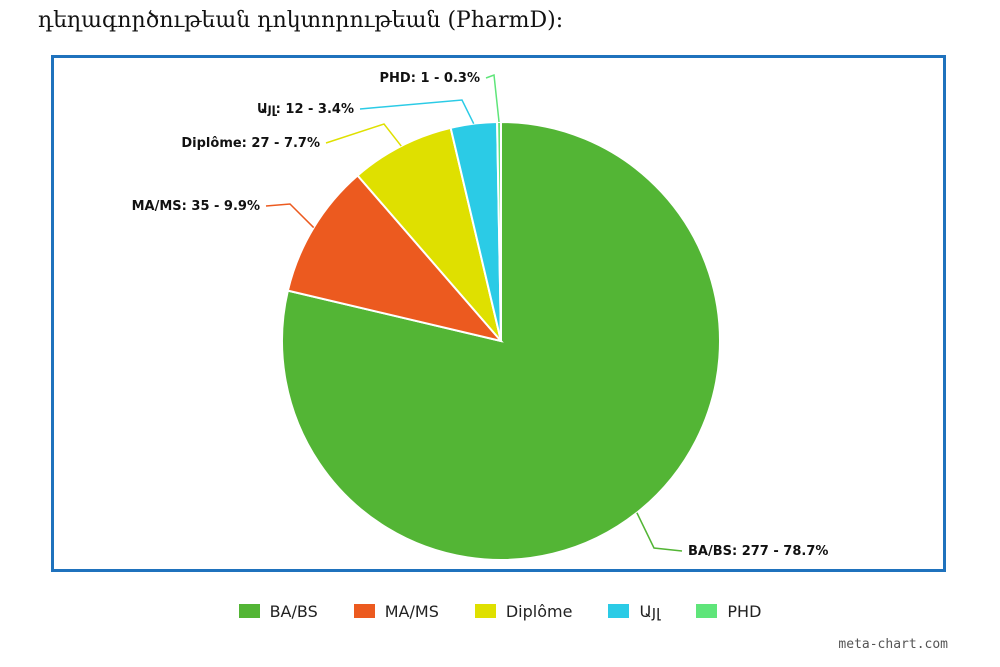 This screenshot has width=1000, height=667. What do you see at coordinates (429, 234) in the screenshot?
I see `pie-slice-dipl-me` at bounding box center [429, 234].